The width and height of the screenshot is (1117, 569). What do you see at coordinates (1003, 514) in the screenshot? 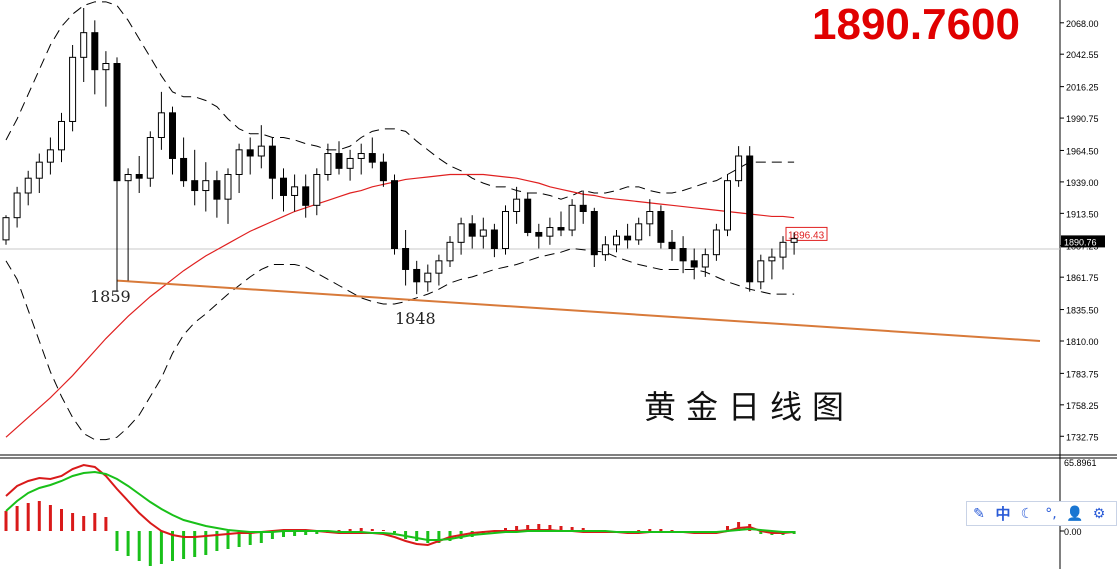
I see `lang-zh-button: 中` at bounding box center [1003, 514].